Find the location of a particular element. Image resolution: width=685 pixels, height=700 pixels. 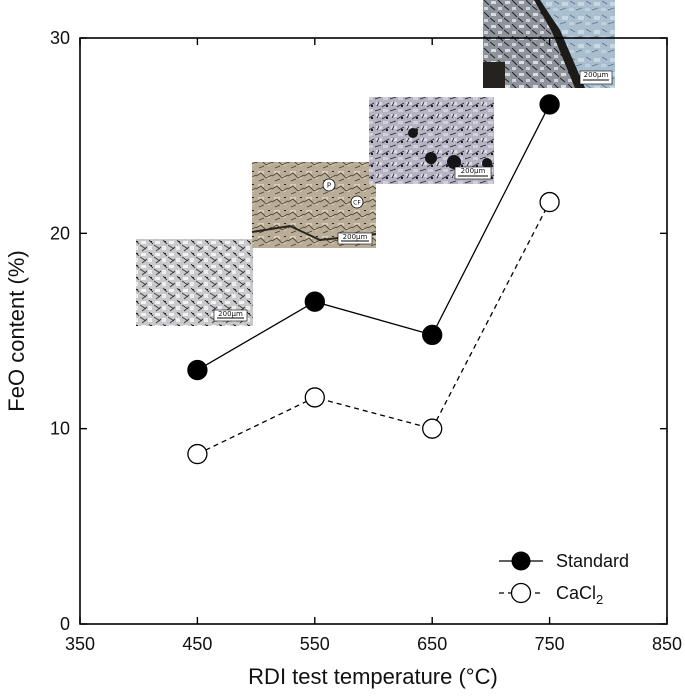

micrograph-inset-450: 200μm is located at coordinates (194, 282).